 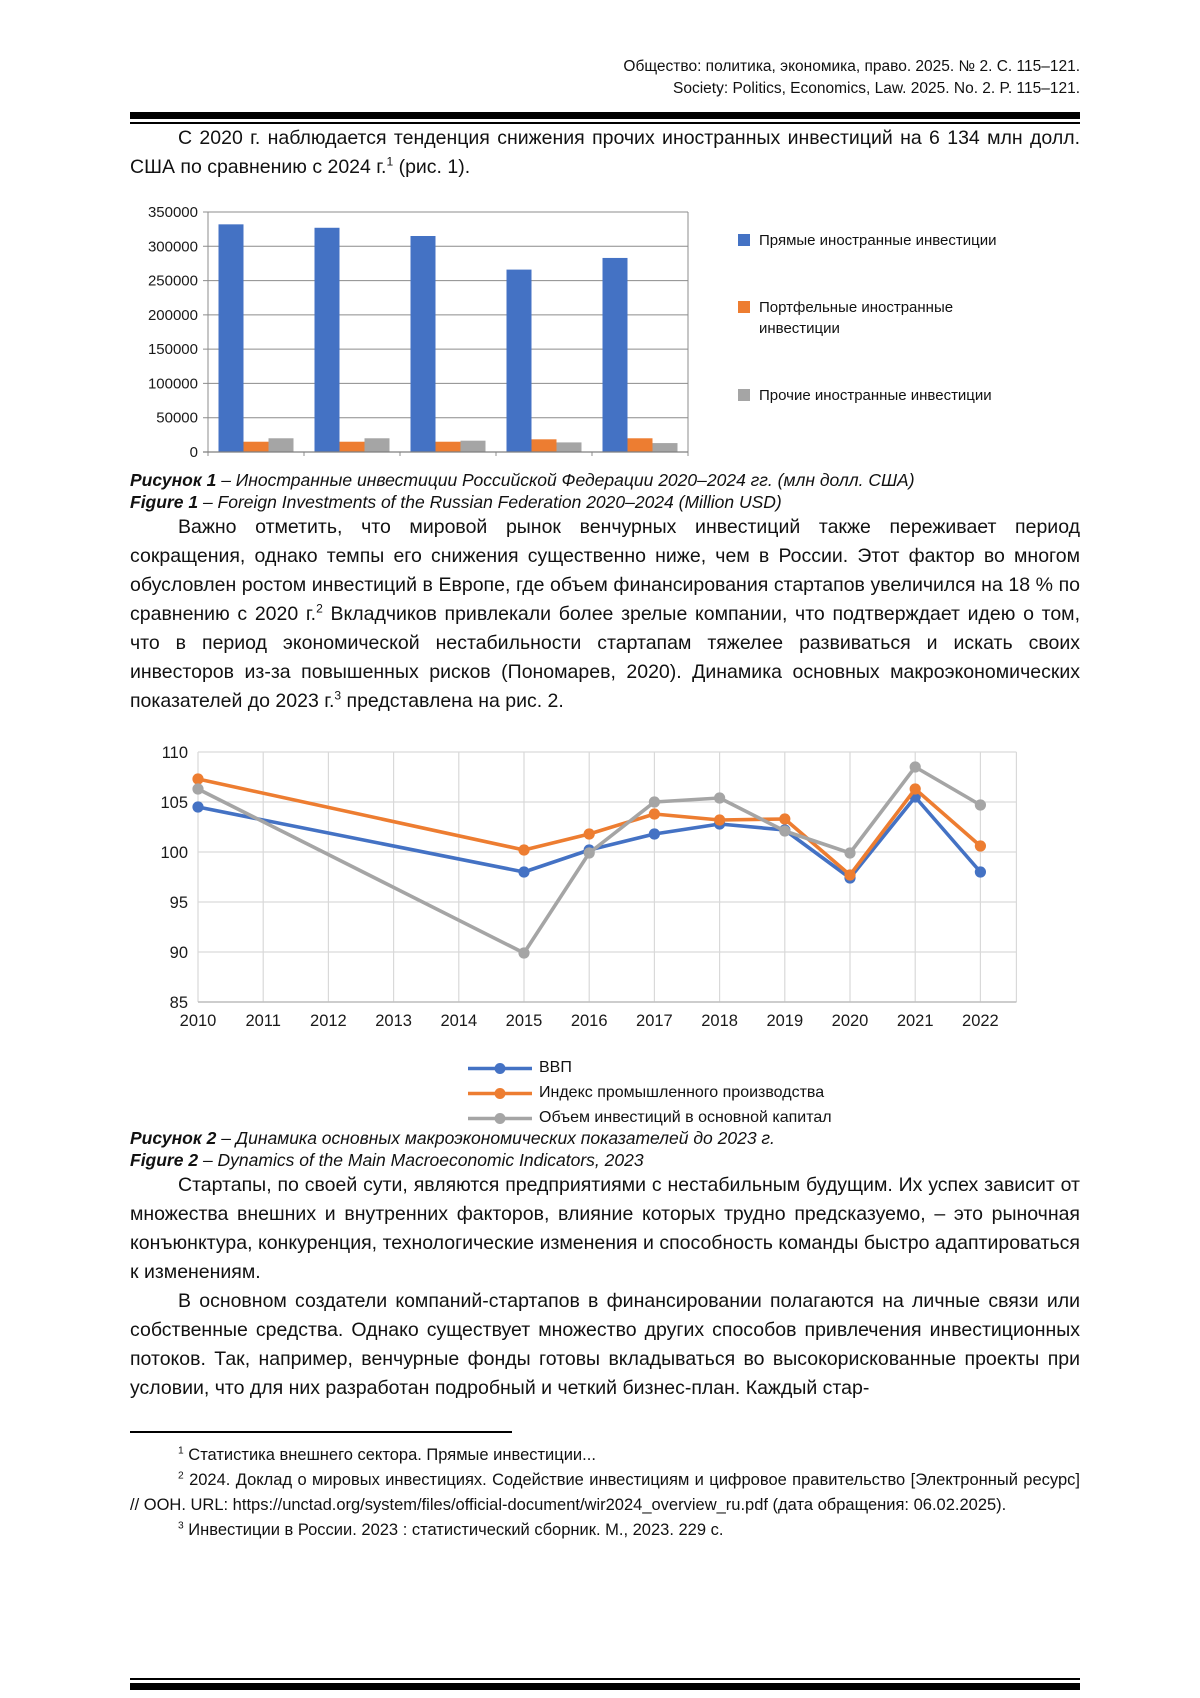 I want to click on svg-text: 300000, so click(x=173, y=246).